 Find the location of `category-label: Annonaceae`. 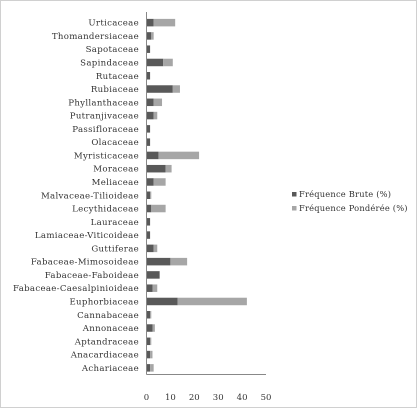

category-label: Annonaceae is located at coordinates (110, 329).